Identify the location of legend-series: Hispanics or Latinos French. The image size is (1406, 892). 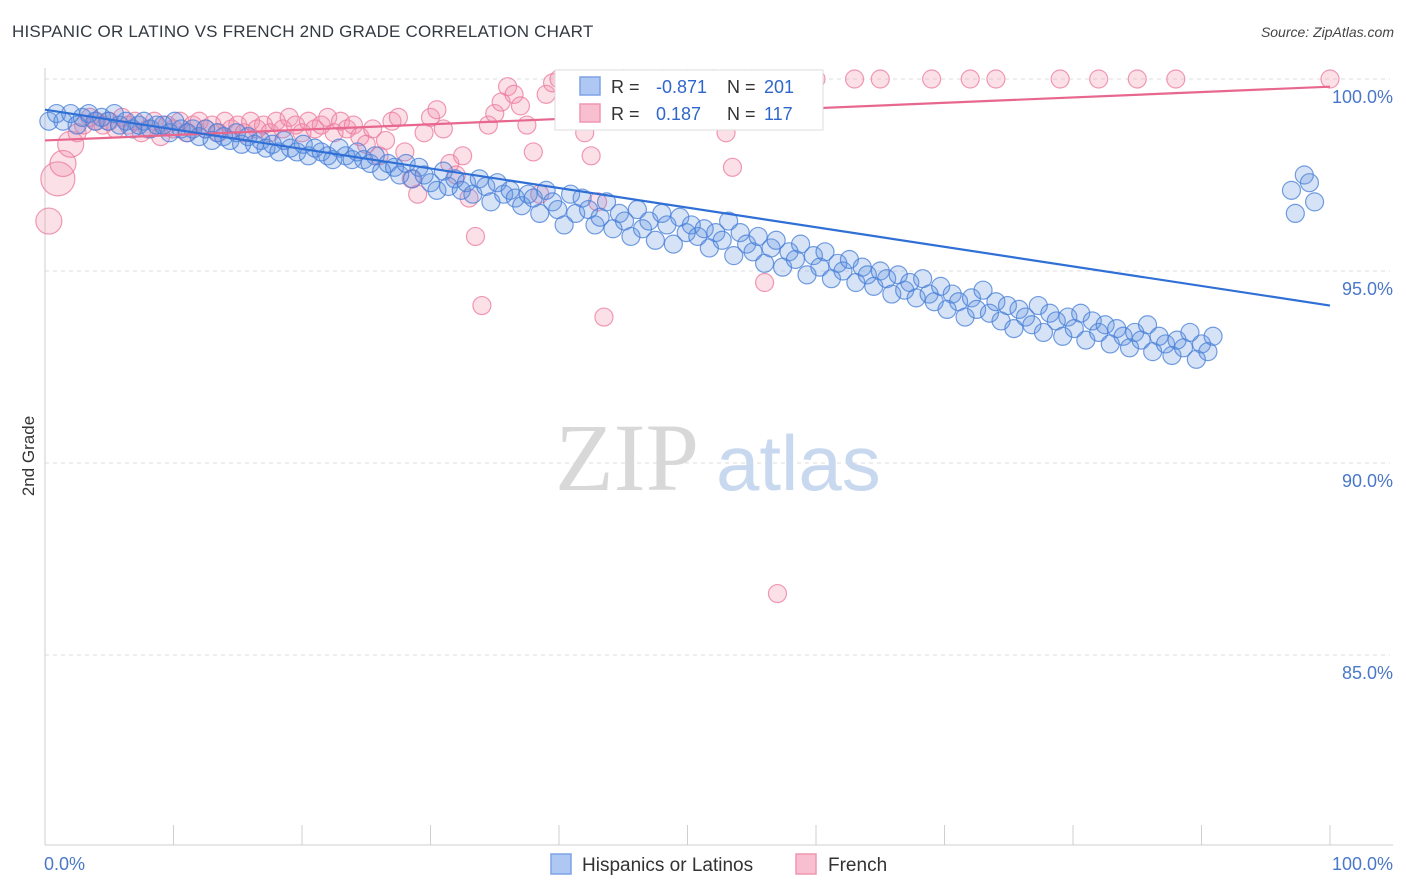
(718, 864).